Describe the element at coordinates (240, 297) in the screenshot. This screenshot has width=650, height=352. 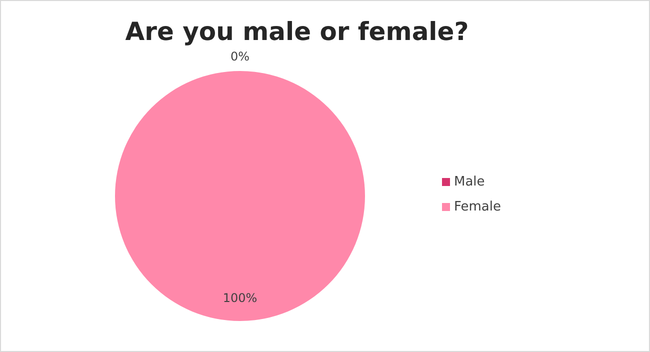
I see `data-label: 100%` at that location.